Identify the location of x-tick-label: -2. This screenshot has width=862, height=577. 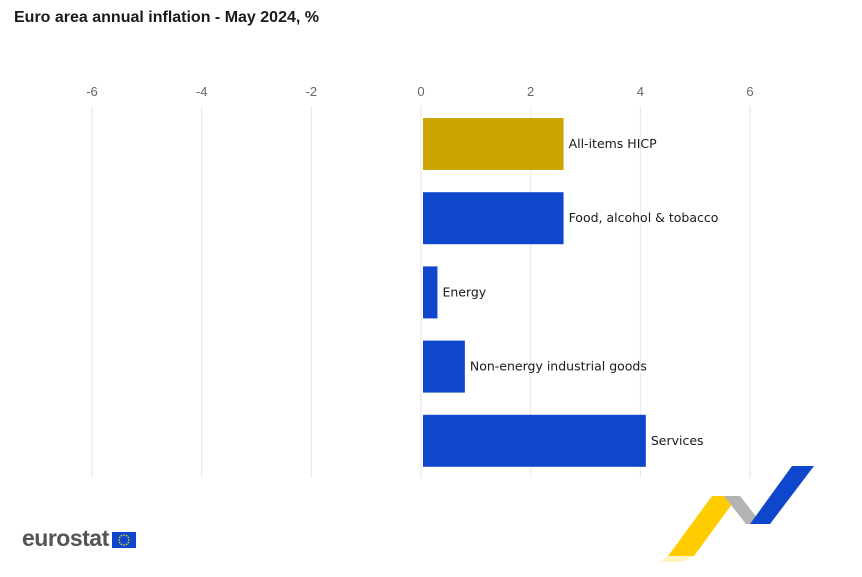
(312, 91).